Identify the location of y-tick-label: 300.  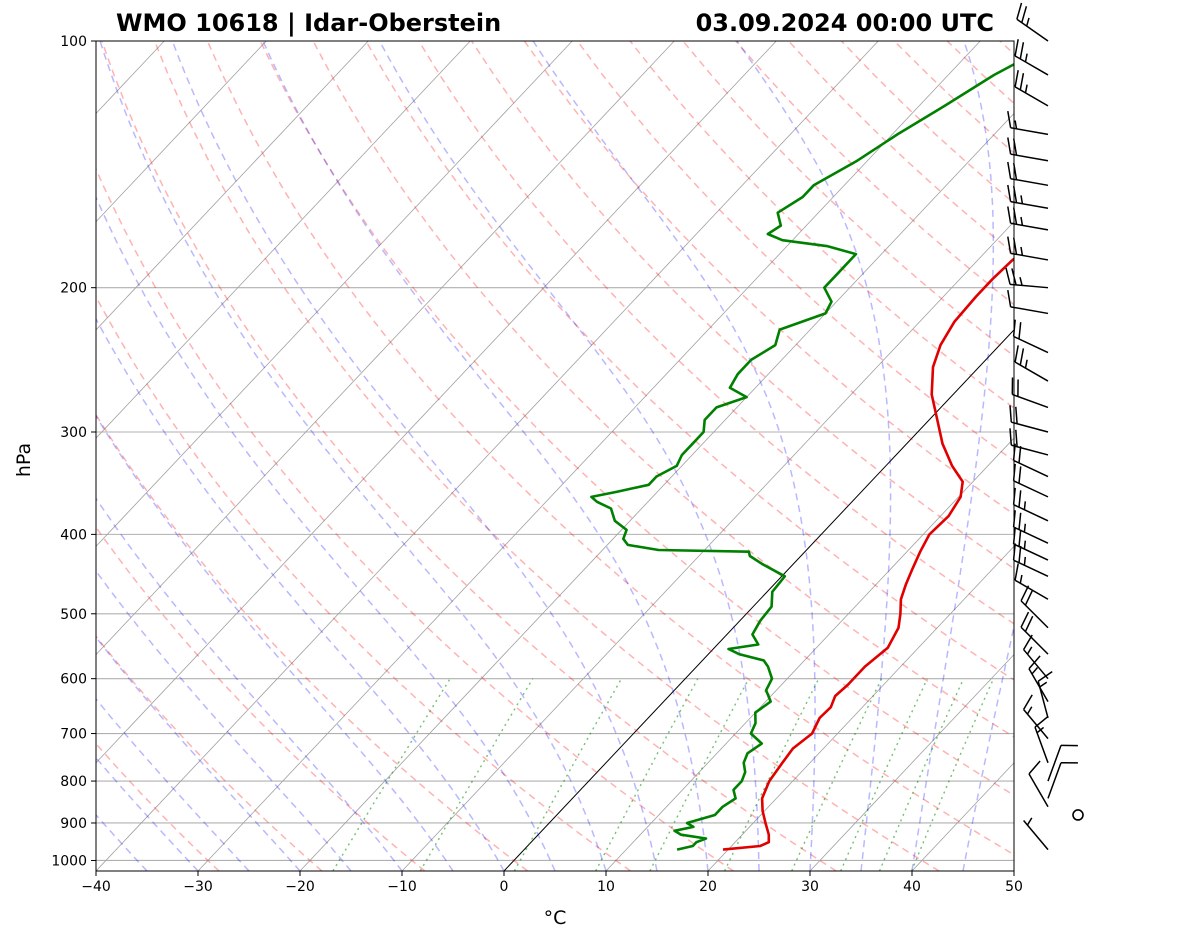
(73, 433).